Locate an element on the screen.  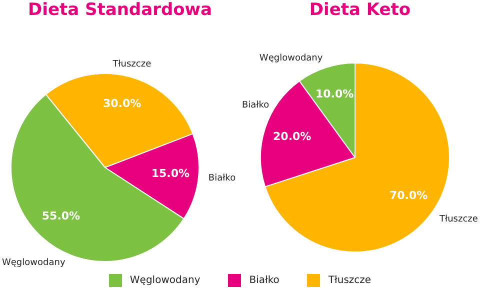
legend-label: Tłuszcze is located at coordinates (350, 280).